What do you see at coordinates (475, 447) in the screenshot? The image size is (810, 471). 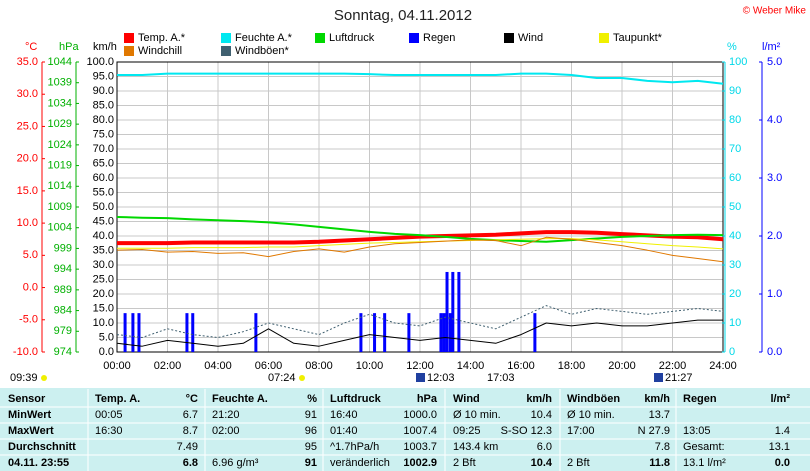 I see `table-cell: 143.4 km` at bounding box center [475, 447].